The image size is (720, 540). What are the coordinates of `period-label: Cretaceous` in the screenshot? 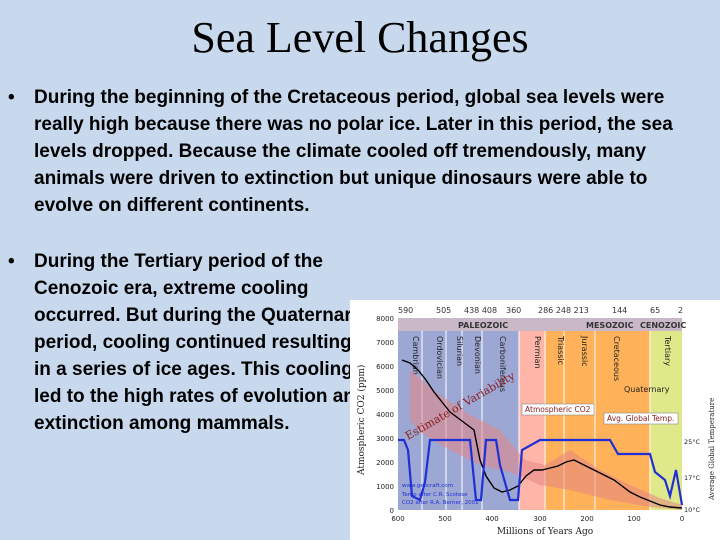 It's located at (616, 358).